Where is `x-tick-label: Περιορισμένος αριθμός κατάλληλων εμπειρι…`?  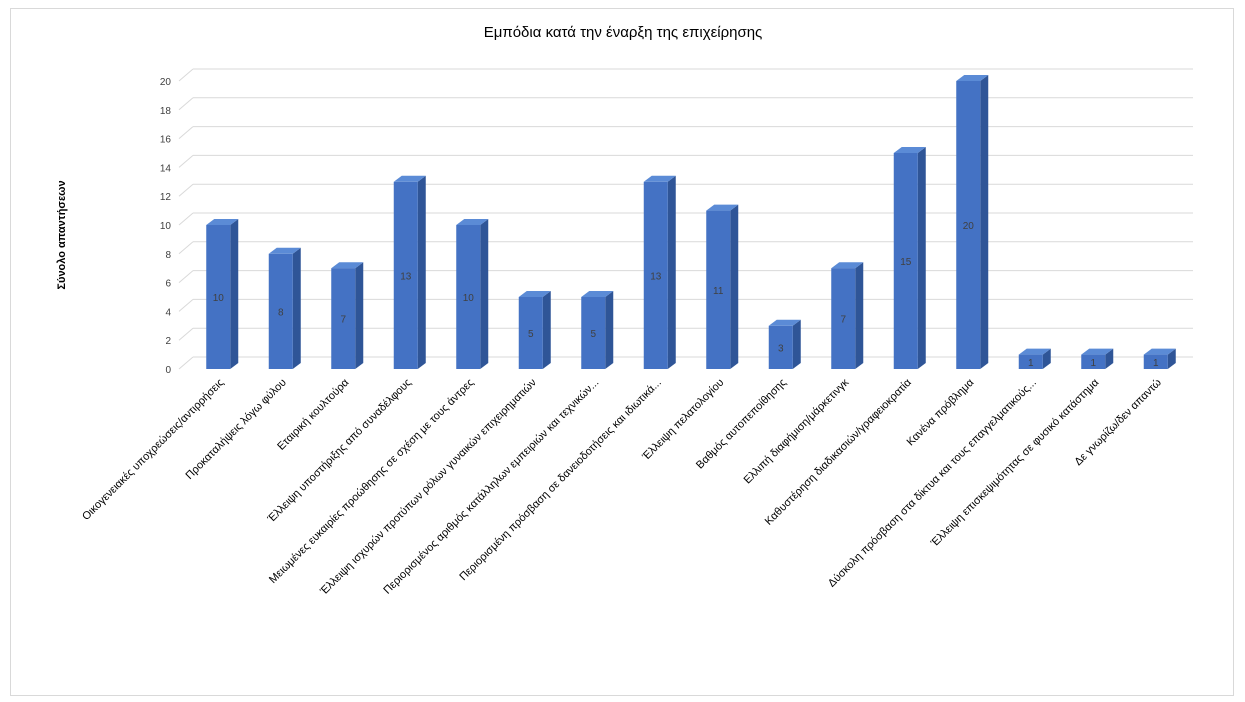
x-tick-label: Περιορισμένος αριθμός κατάλληλων εμπειρι… is located at coordinates (491, 487).